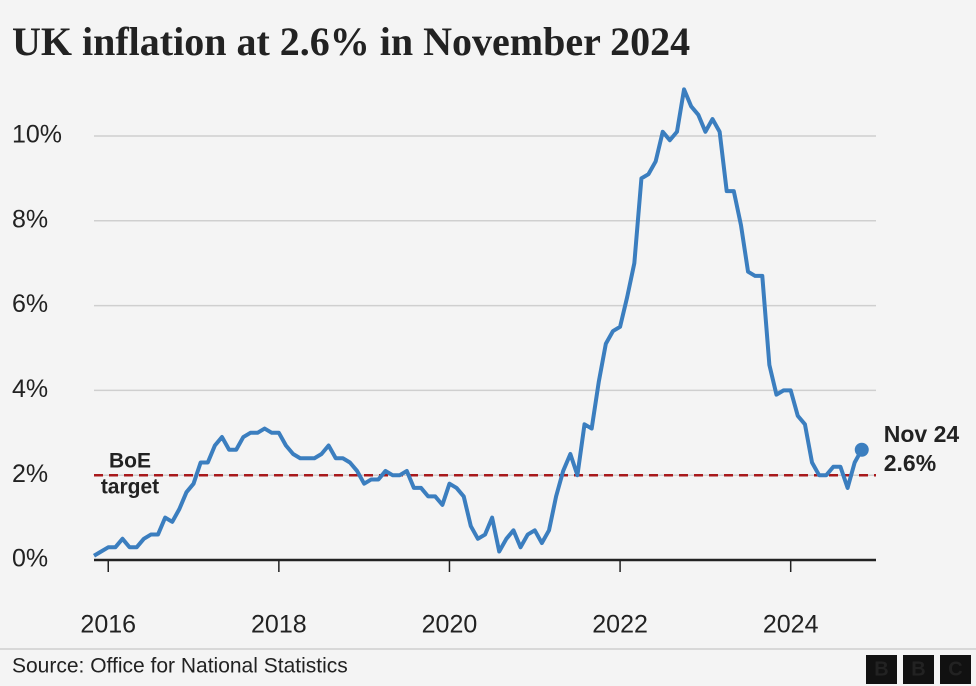 The height and width of the screenshot is (686, 976). Describe the element at coordinates (130, 487) in the screenshot. I see `reference-label: target` at that location.